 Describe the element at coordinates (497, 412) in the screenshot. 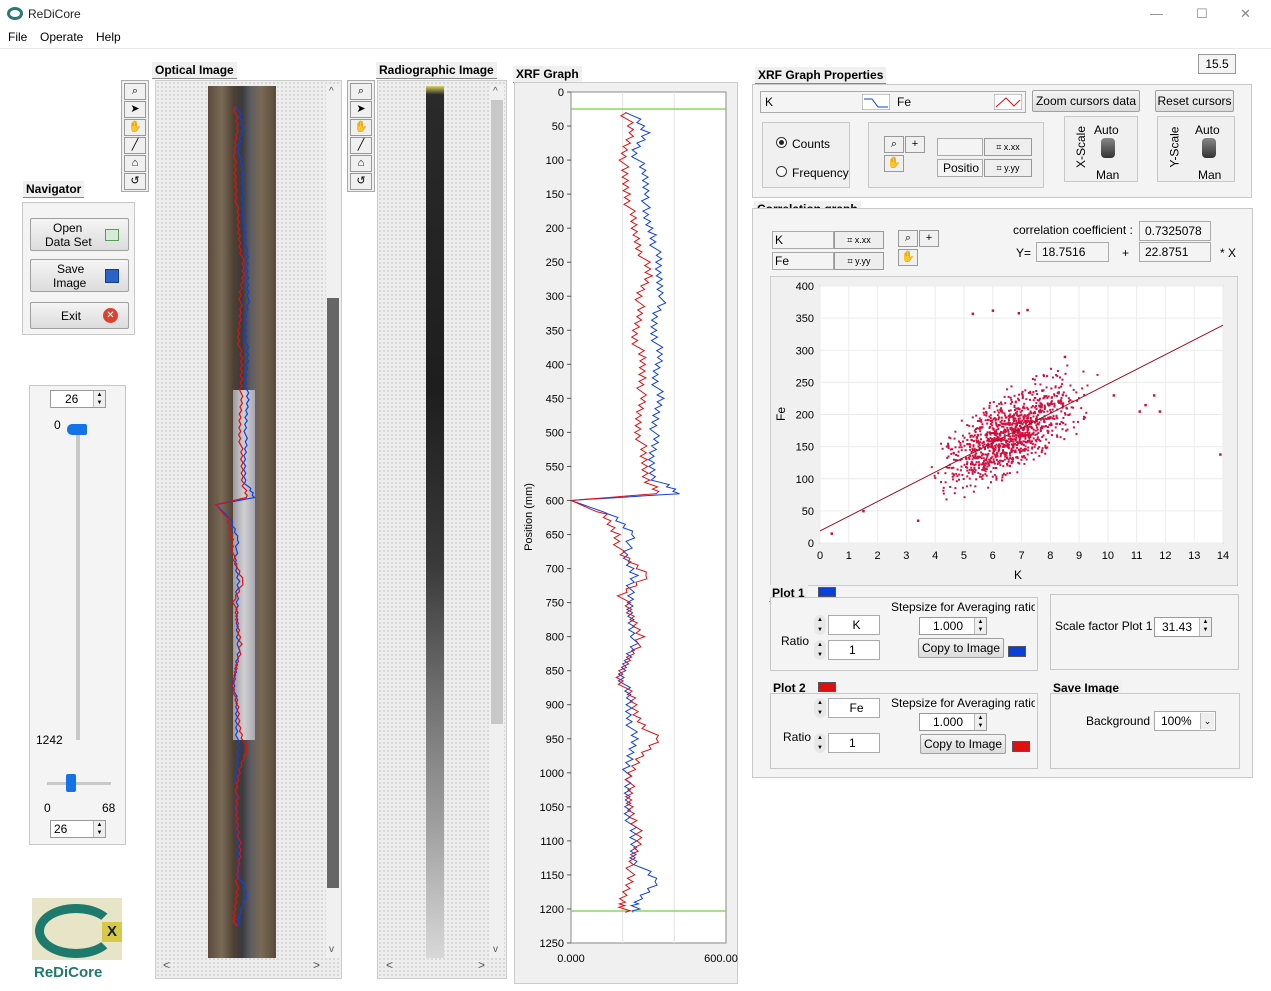

I see `rad-vscroll-thumb` at that location.